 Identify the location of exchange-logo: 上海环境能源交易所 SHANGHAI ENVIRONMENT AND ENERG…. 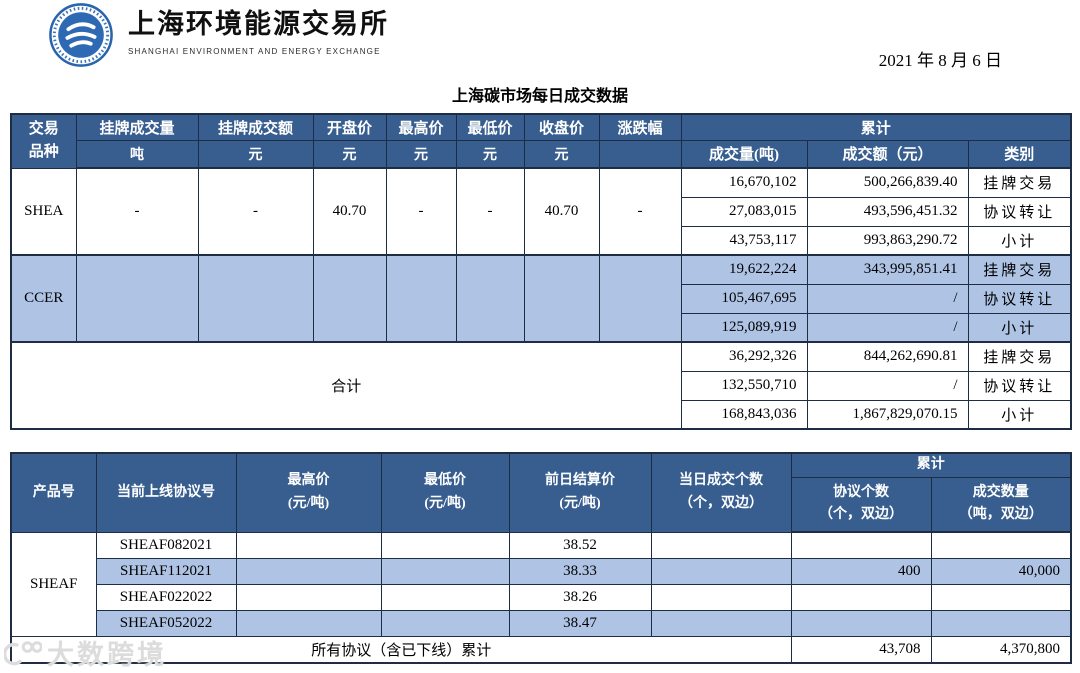
(218, 35).